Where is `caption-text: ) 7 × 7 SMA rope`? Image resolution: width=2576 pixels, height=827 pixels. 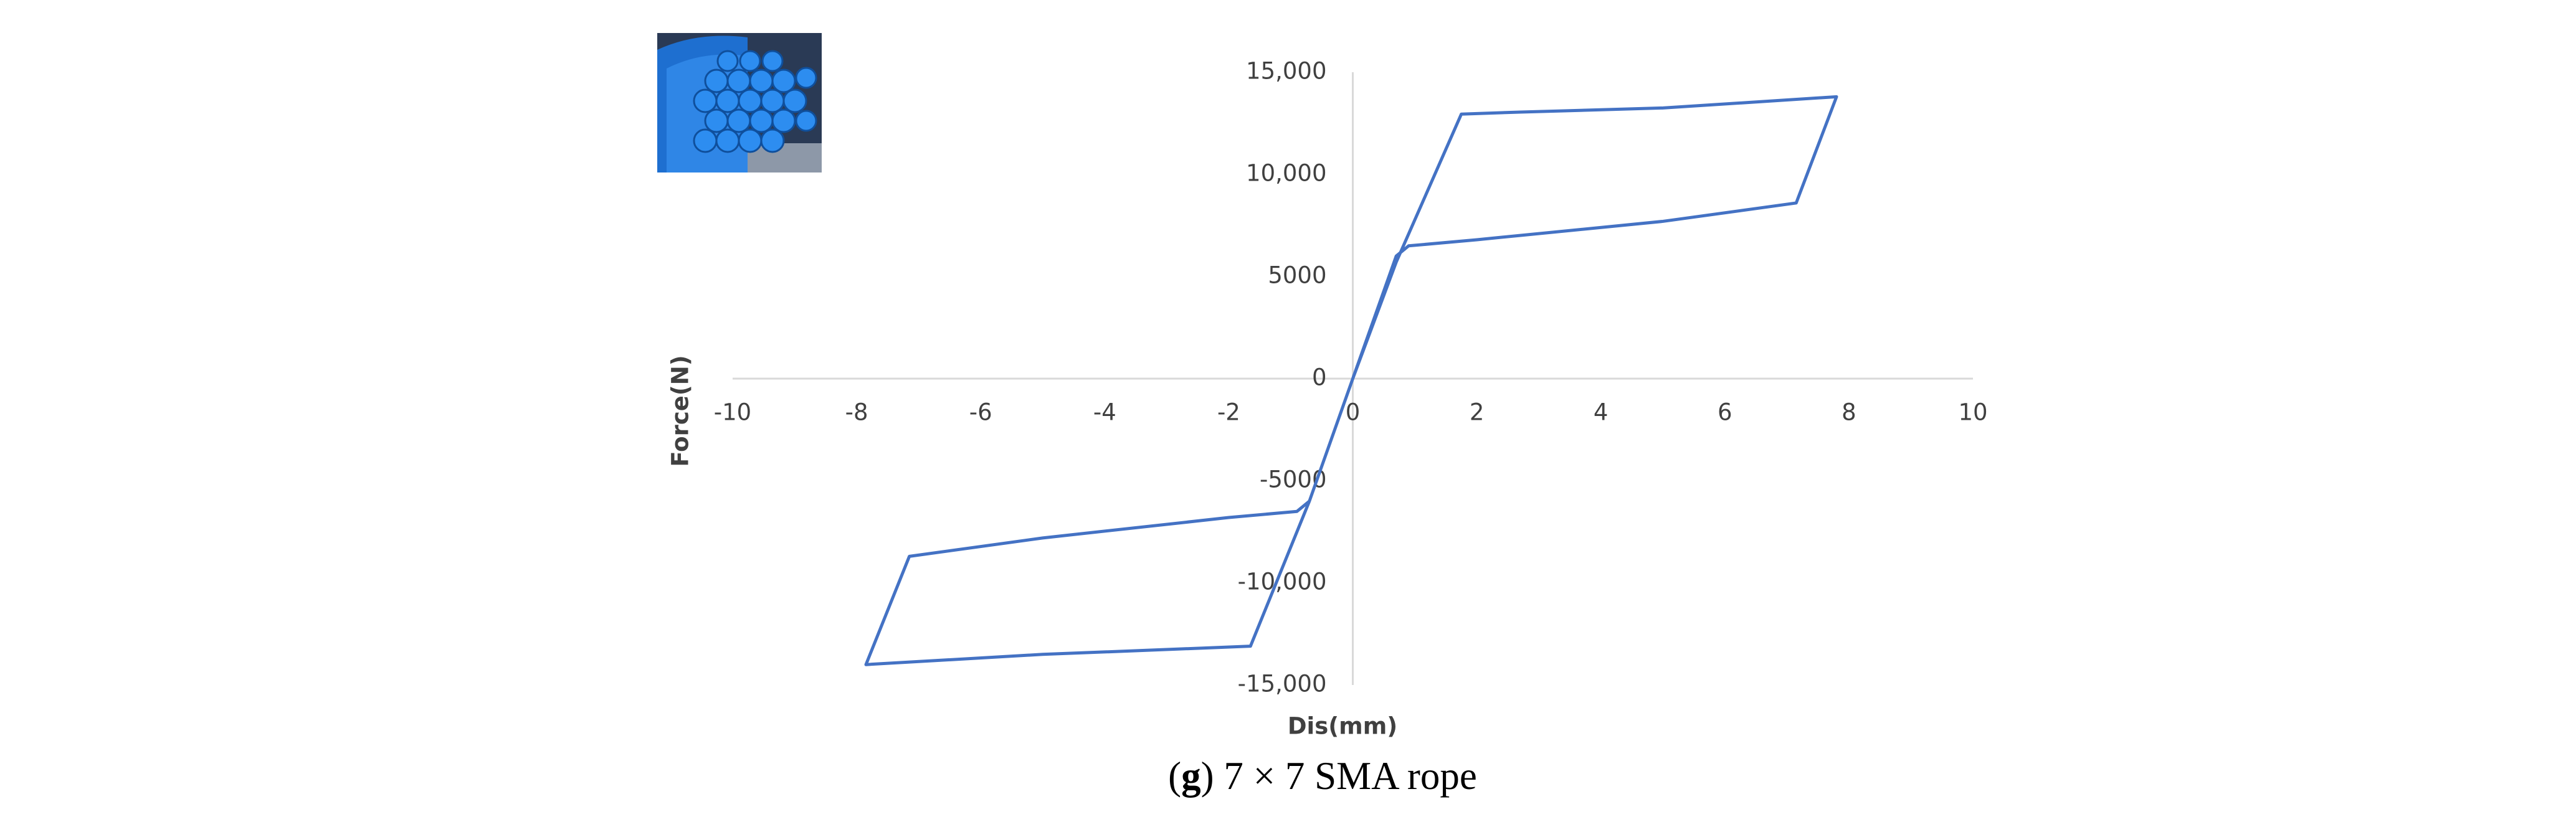
caption-text: ) 7 × 7 SMA rope is located at coordinates (1339, 776).